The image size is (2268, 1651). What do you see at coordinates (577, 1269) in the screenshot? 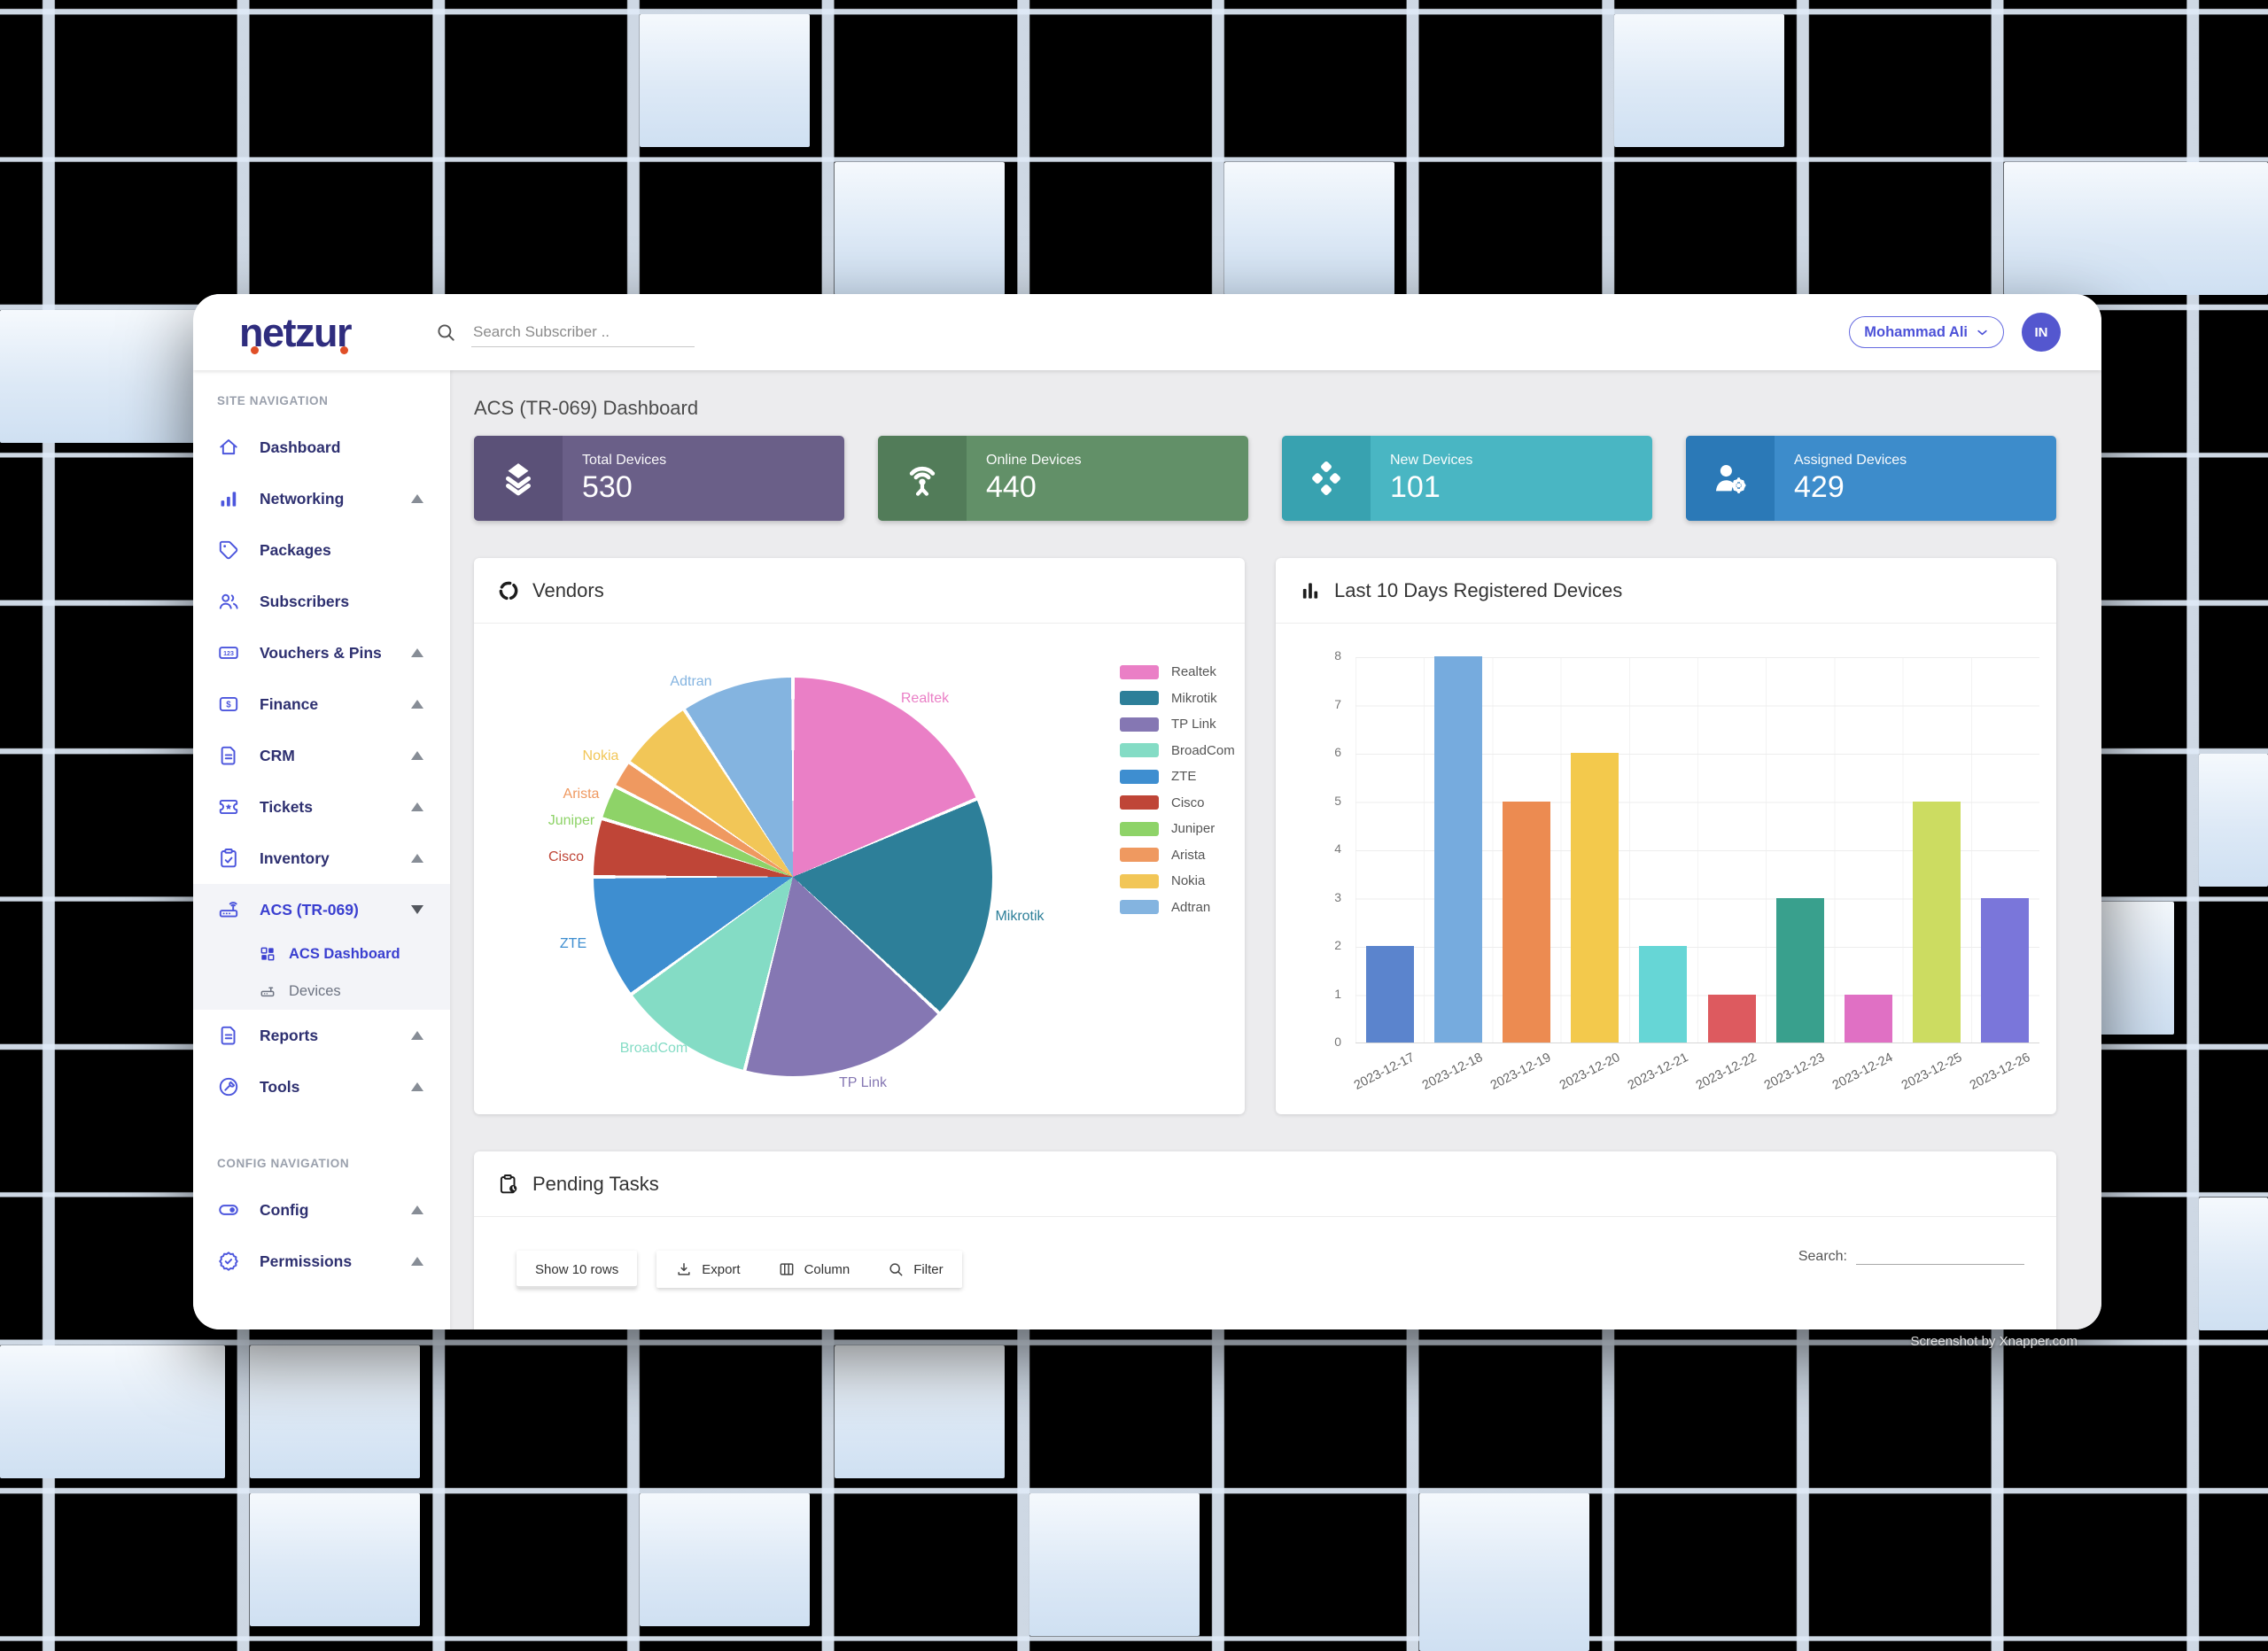
I see `show-10-rows-button: Show 10 rows` at bounding box center [577, 1269].